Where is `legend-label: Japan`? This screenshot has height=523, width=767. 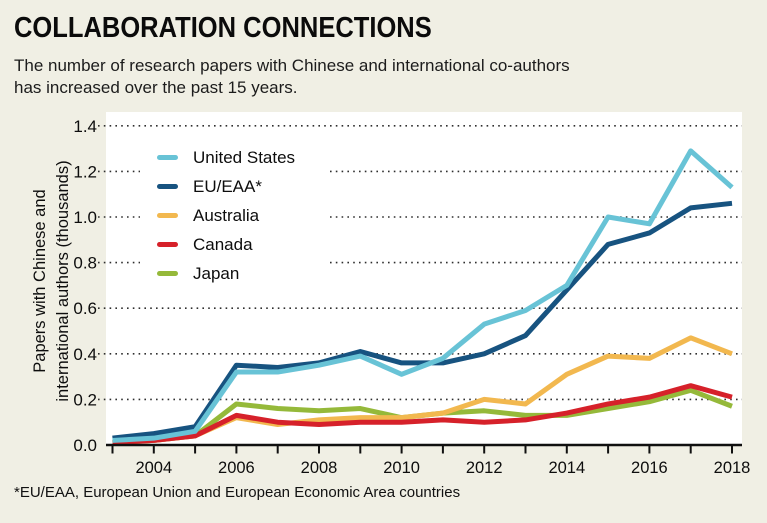 legend-label: Japan is located at coordinates (216, 273).